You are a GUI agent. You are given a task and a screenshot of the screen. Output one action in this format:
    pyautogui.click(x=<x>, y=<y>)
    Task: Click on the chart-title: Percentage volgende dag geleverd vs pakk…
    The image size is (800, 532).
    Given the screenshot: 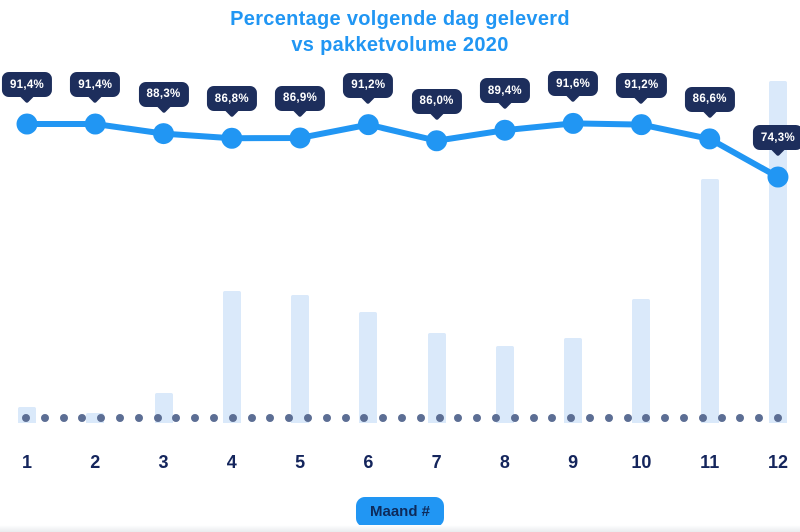 What is the action you would take?
    pyautogui.click(x=400, y=32)
    